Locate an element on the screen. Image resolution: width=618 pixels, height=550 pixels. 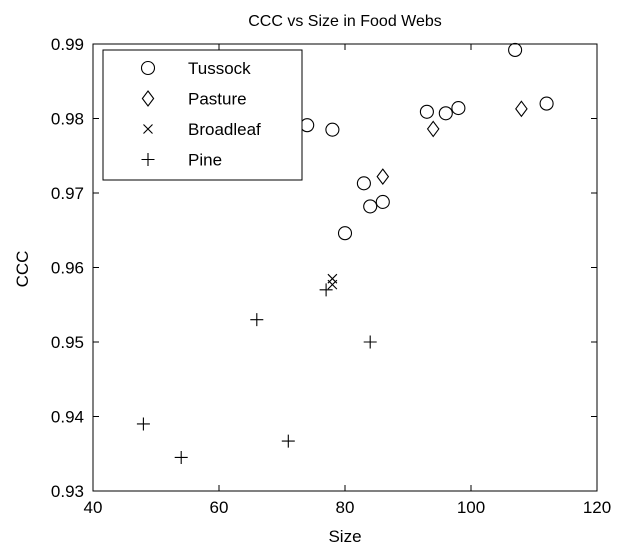
legend-marker-pasture is located at coordinates (148, 98).